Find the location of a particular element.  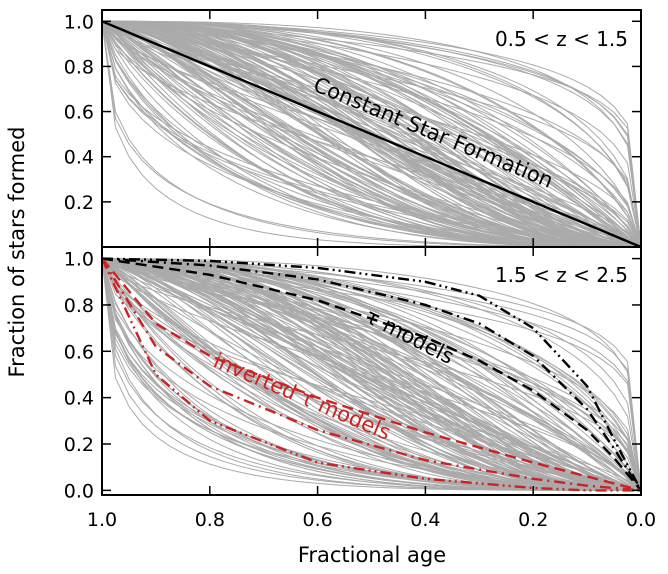

x-axis-title: Fractional age is located at coordinates (372, 555).